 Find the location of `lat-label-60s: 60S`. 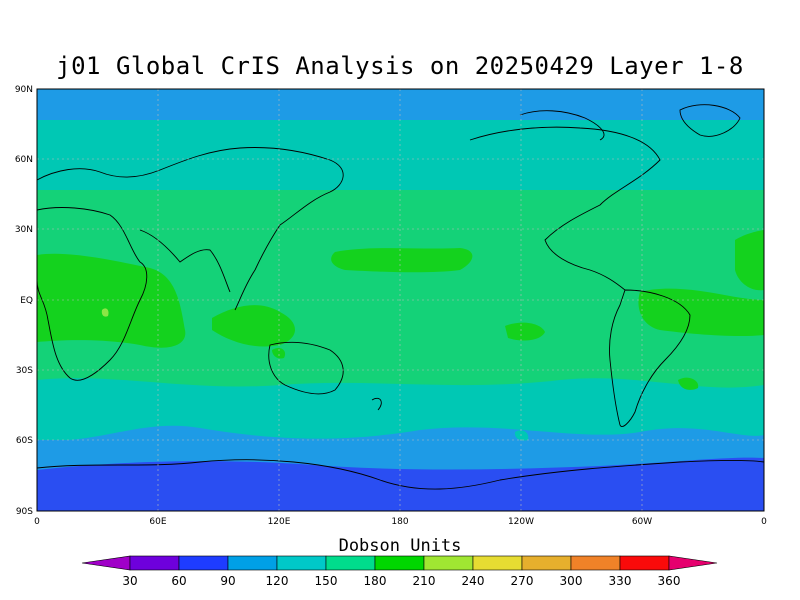

lat-label-60s: 60S is located at coordinates (24, 441).